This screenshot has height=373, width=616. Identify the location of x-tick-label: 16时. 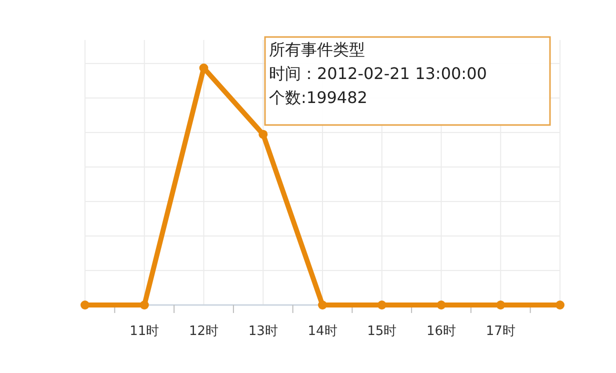
(441, 331).